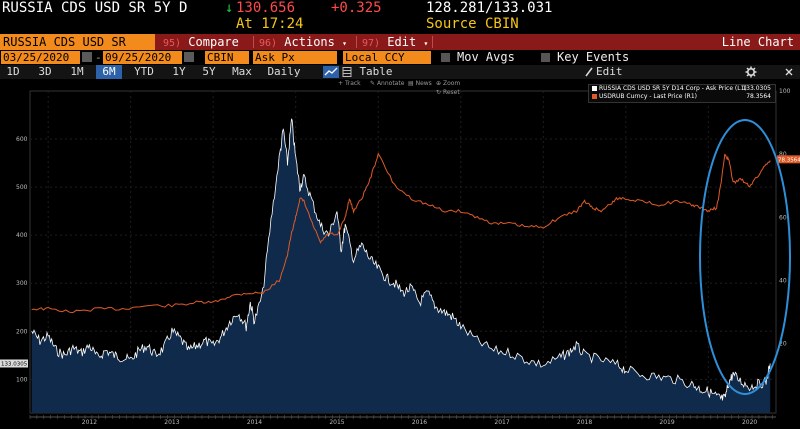  I want to click on period-5y: 5Y, so click(209, 71).